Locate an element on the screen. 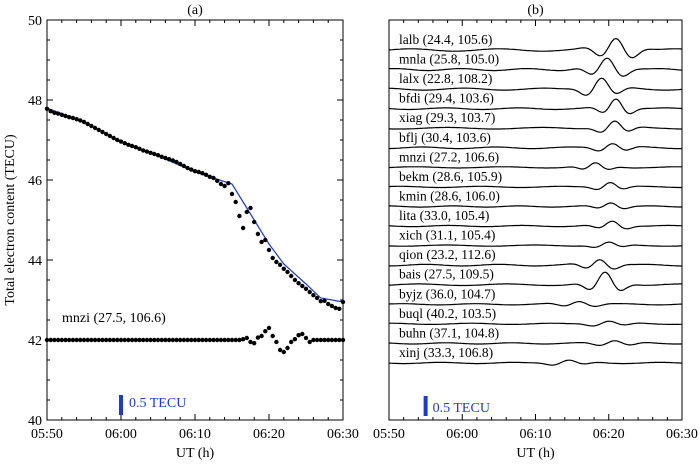  station-label: mnzi (27.2, 106.6) is located at coordinates (449, 156).